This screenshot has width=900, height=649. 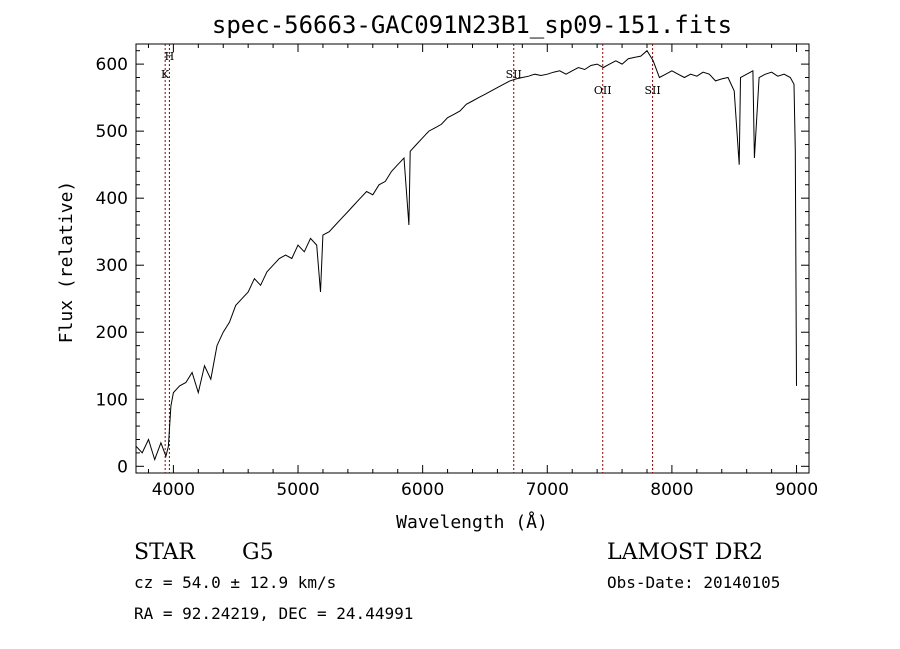 What do you see at coordinates (235, 582) in the screenshot?
I see `redshift-velocity: cz = 54.0 ± 12.9 km/s` at bounding box center [235, 582].